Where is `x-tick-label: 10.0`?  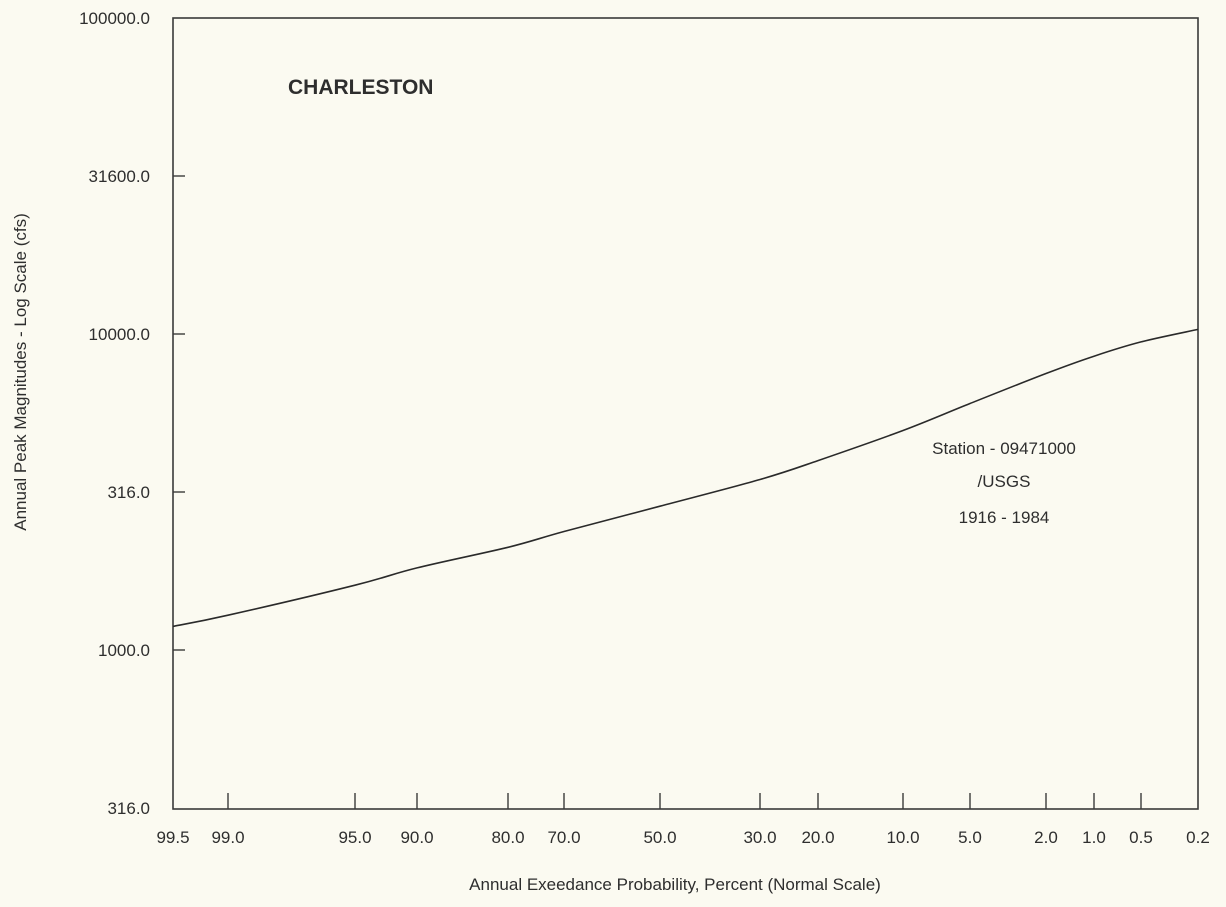 x-tick-label: 10.0 is located at coordinates (902, 837).